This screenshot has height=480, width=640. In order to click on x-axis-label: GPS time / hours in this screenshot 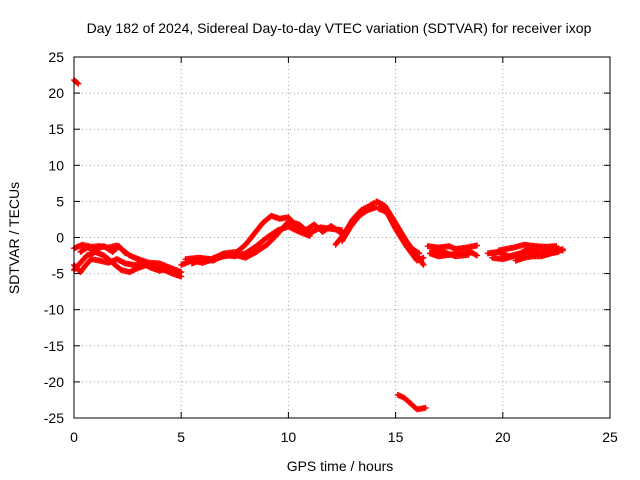, I will do `click(340, 466)`.